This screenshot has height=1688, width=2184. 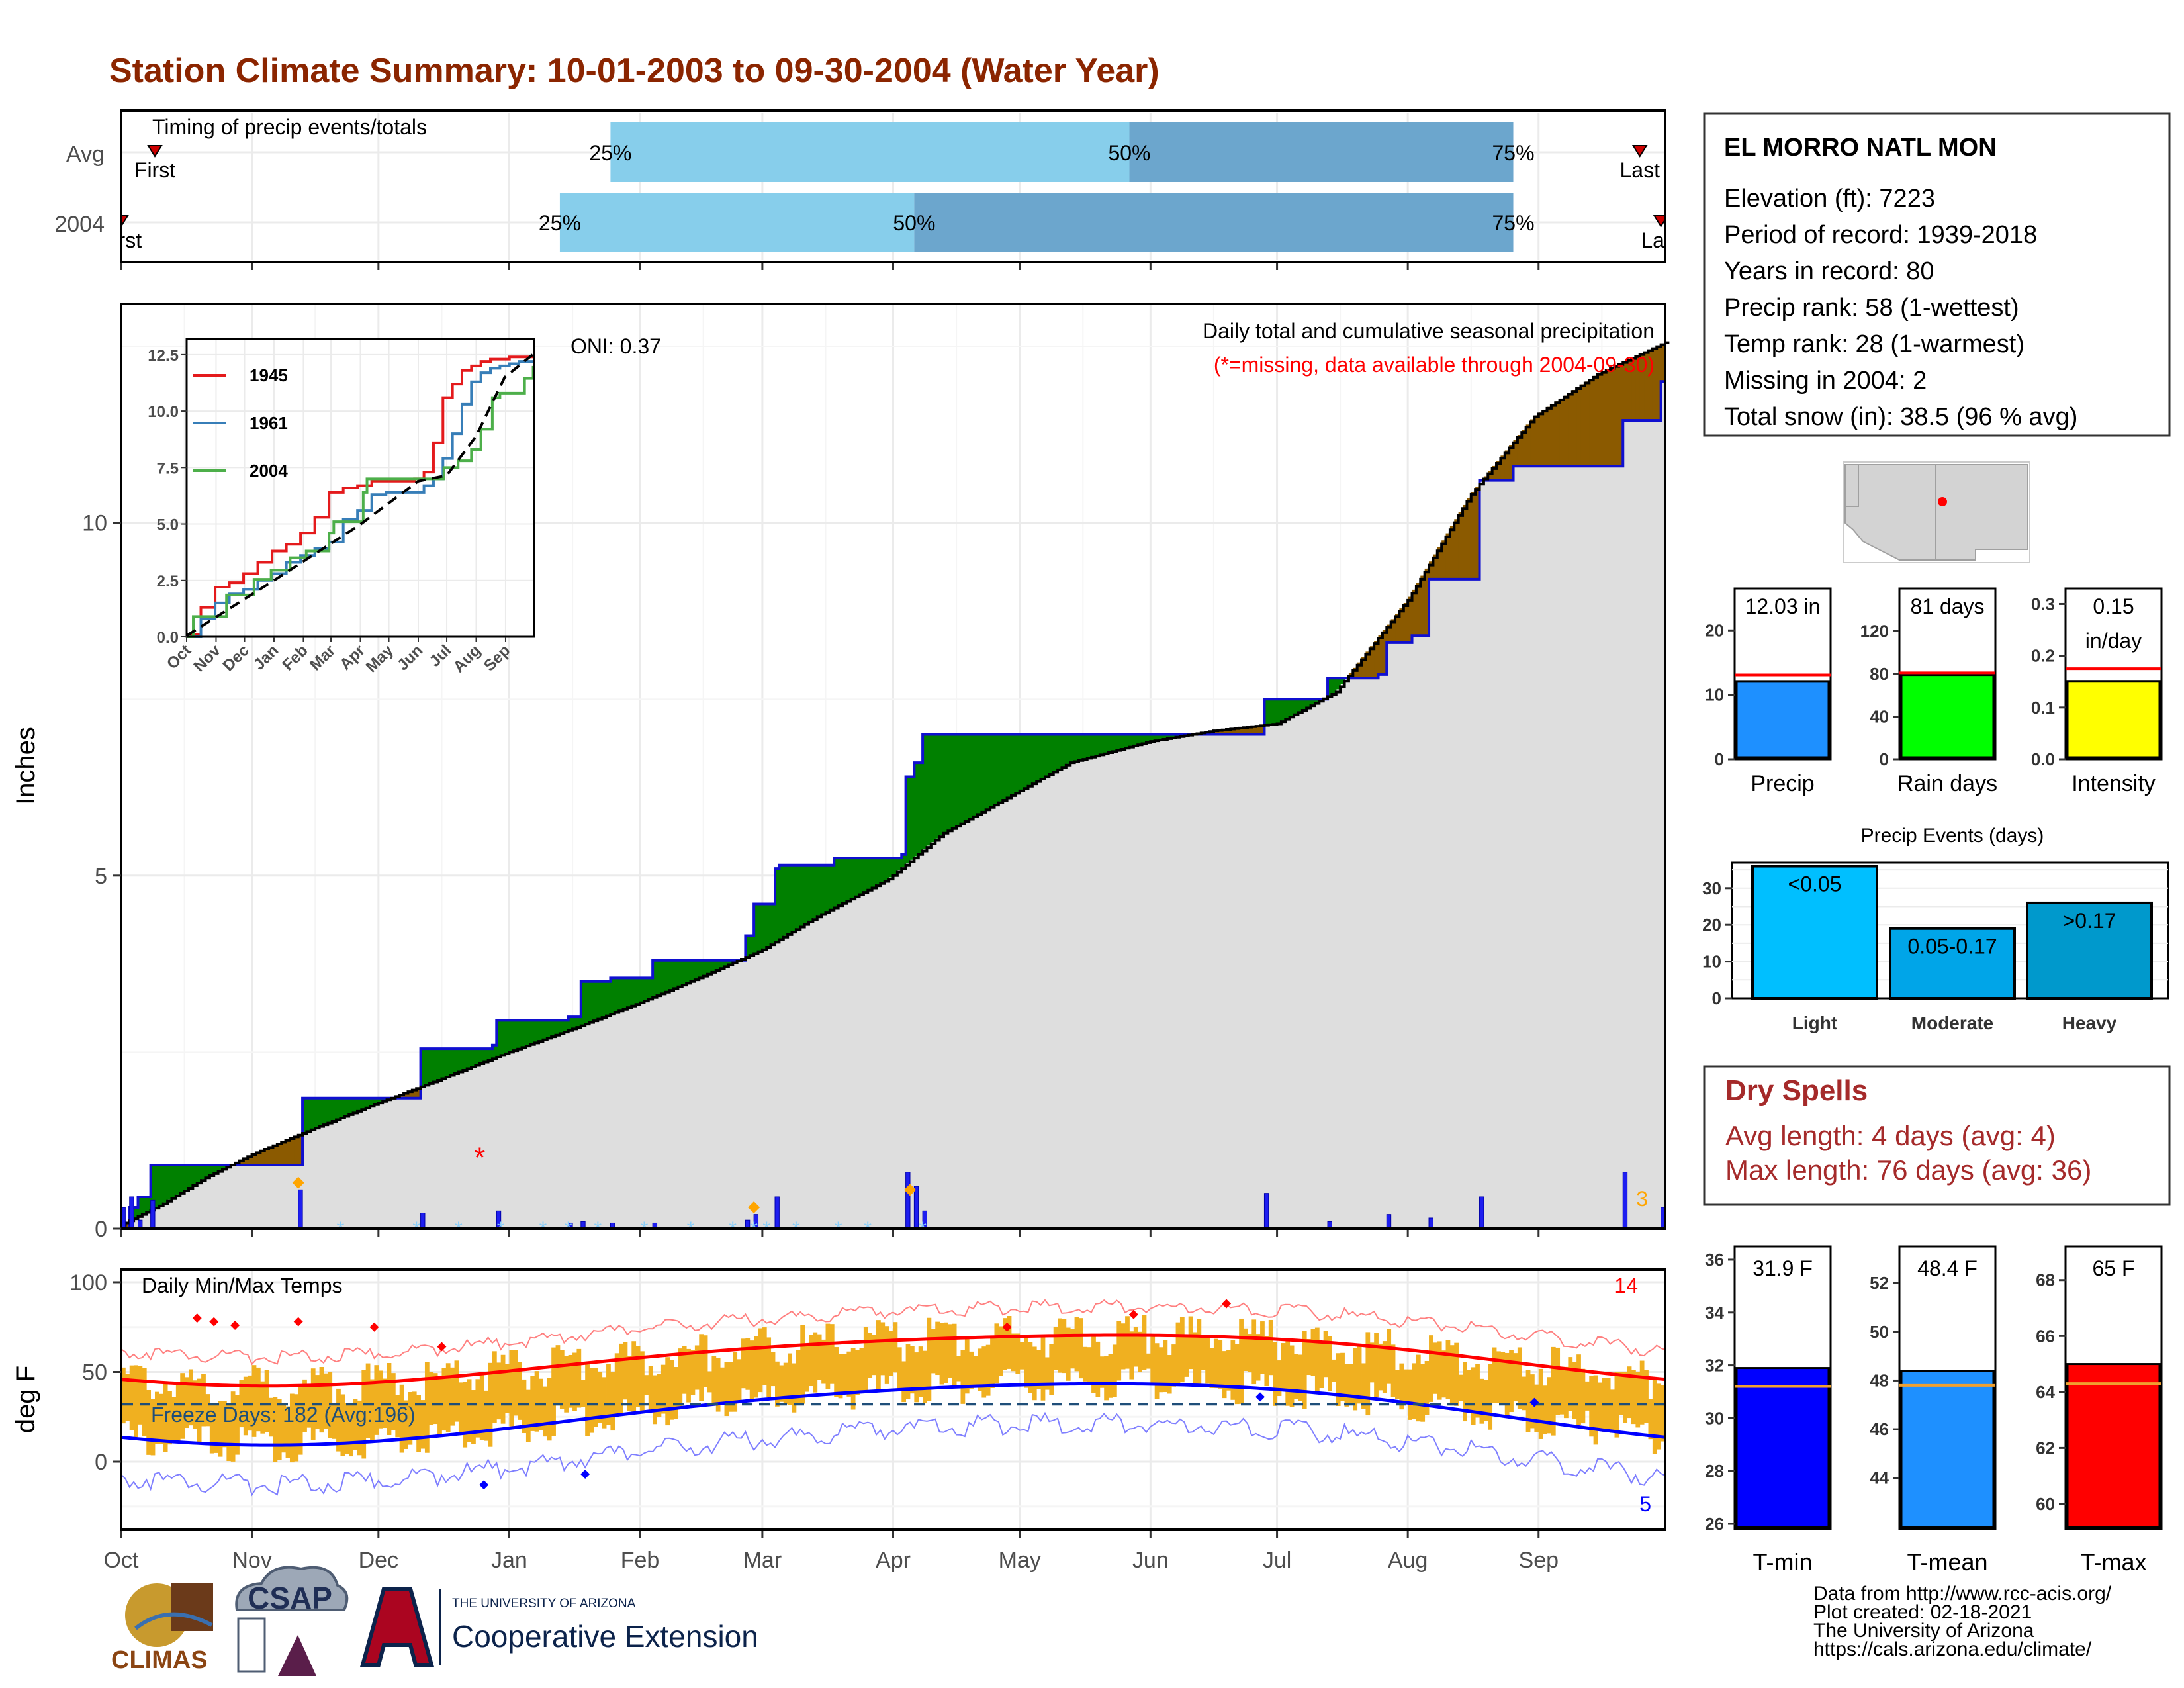 What do you see at coordinates (1952, 1649) in the screenshot?
I see `credit-line-4: https://cals.arizona.edu/climate/` at bounding box center [1952, 1649].